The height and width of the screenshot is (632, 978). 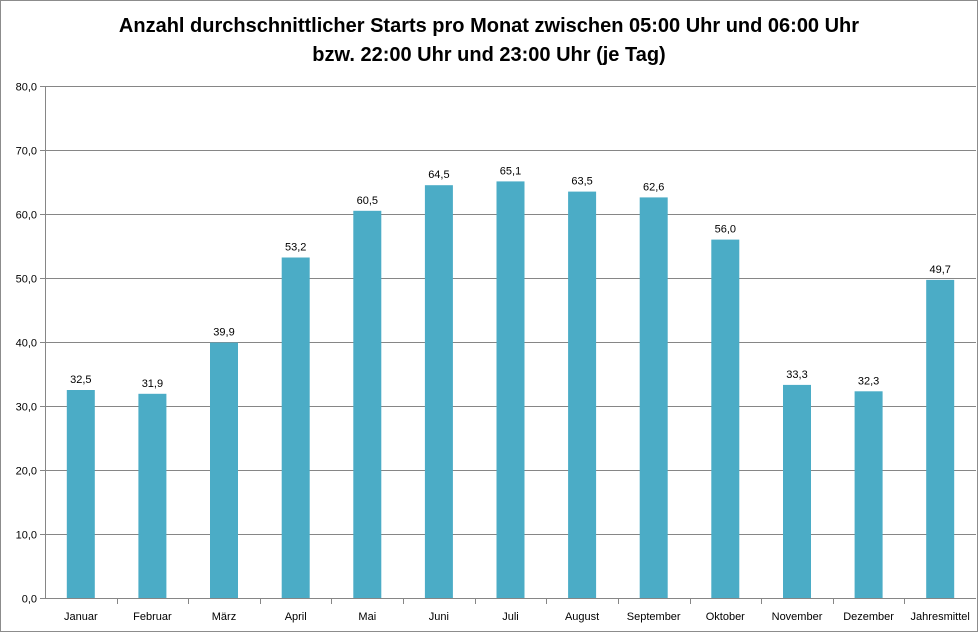 I want to click on x-tick-label: Mai, so click(x=367, y=617).